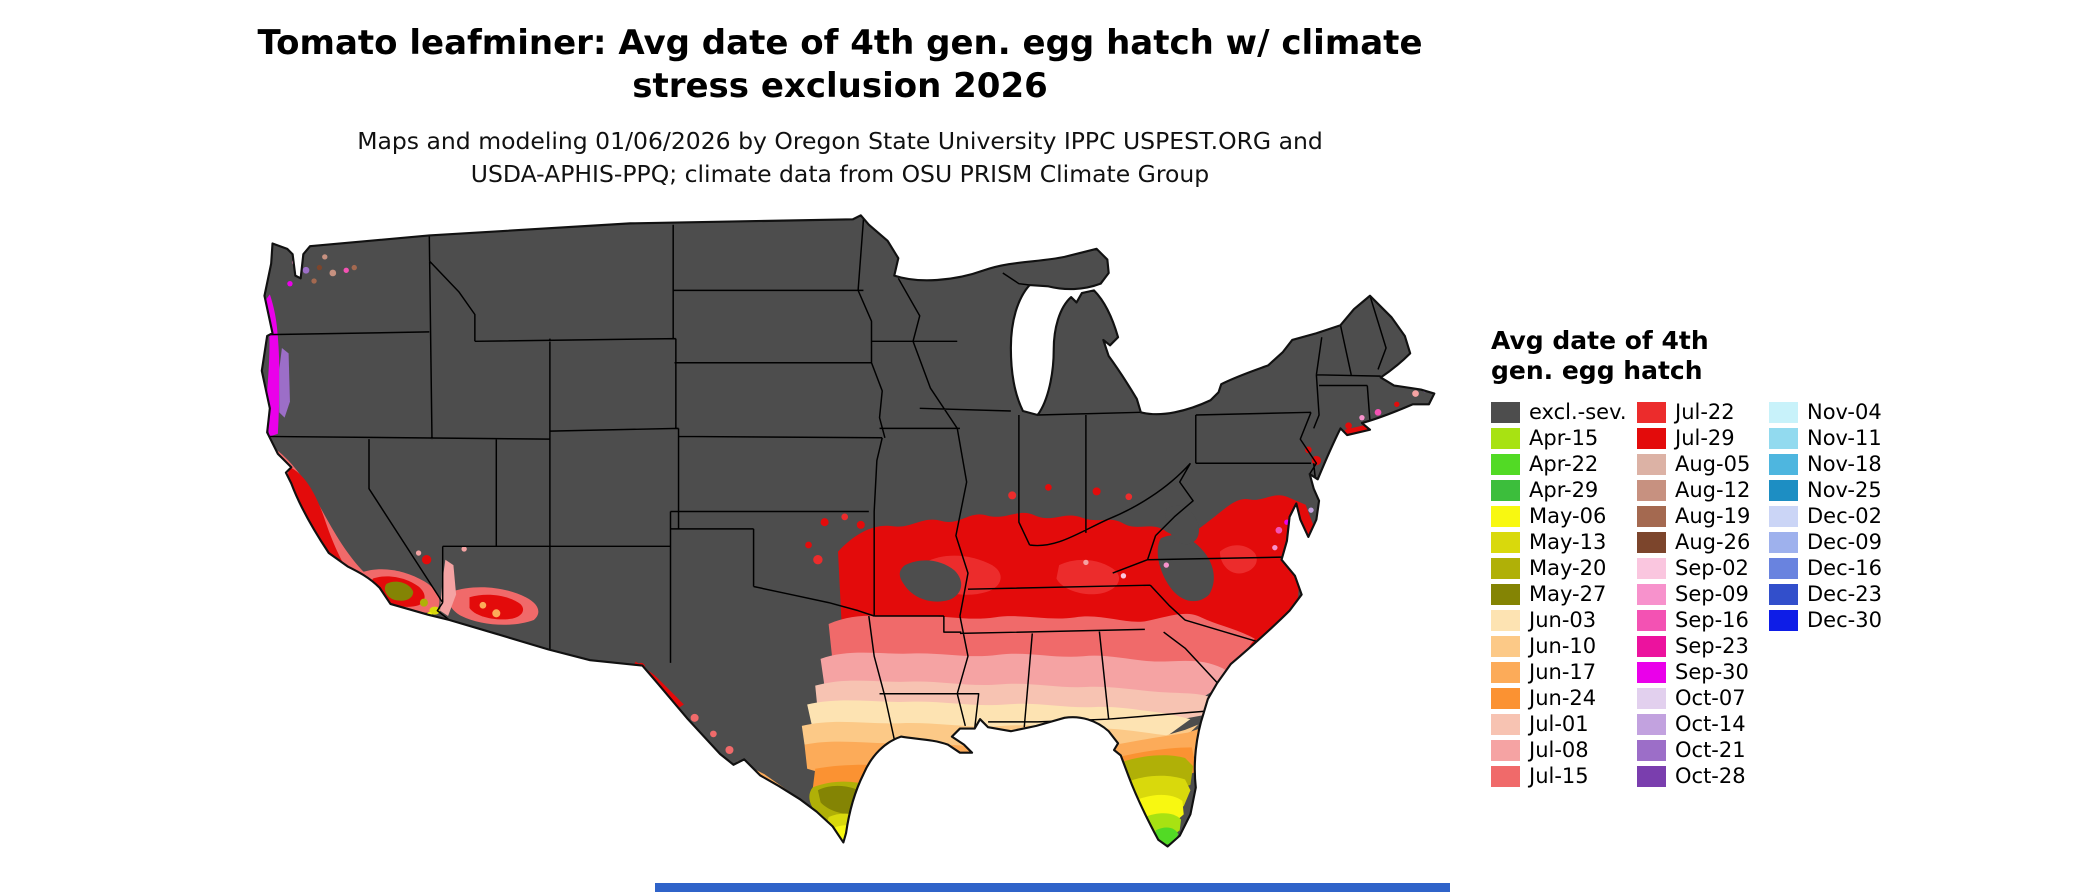  Describe the element at coordinates (496, 607) in the screenshot. I see `region-az-red` at that location.